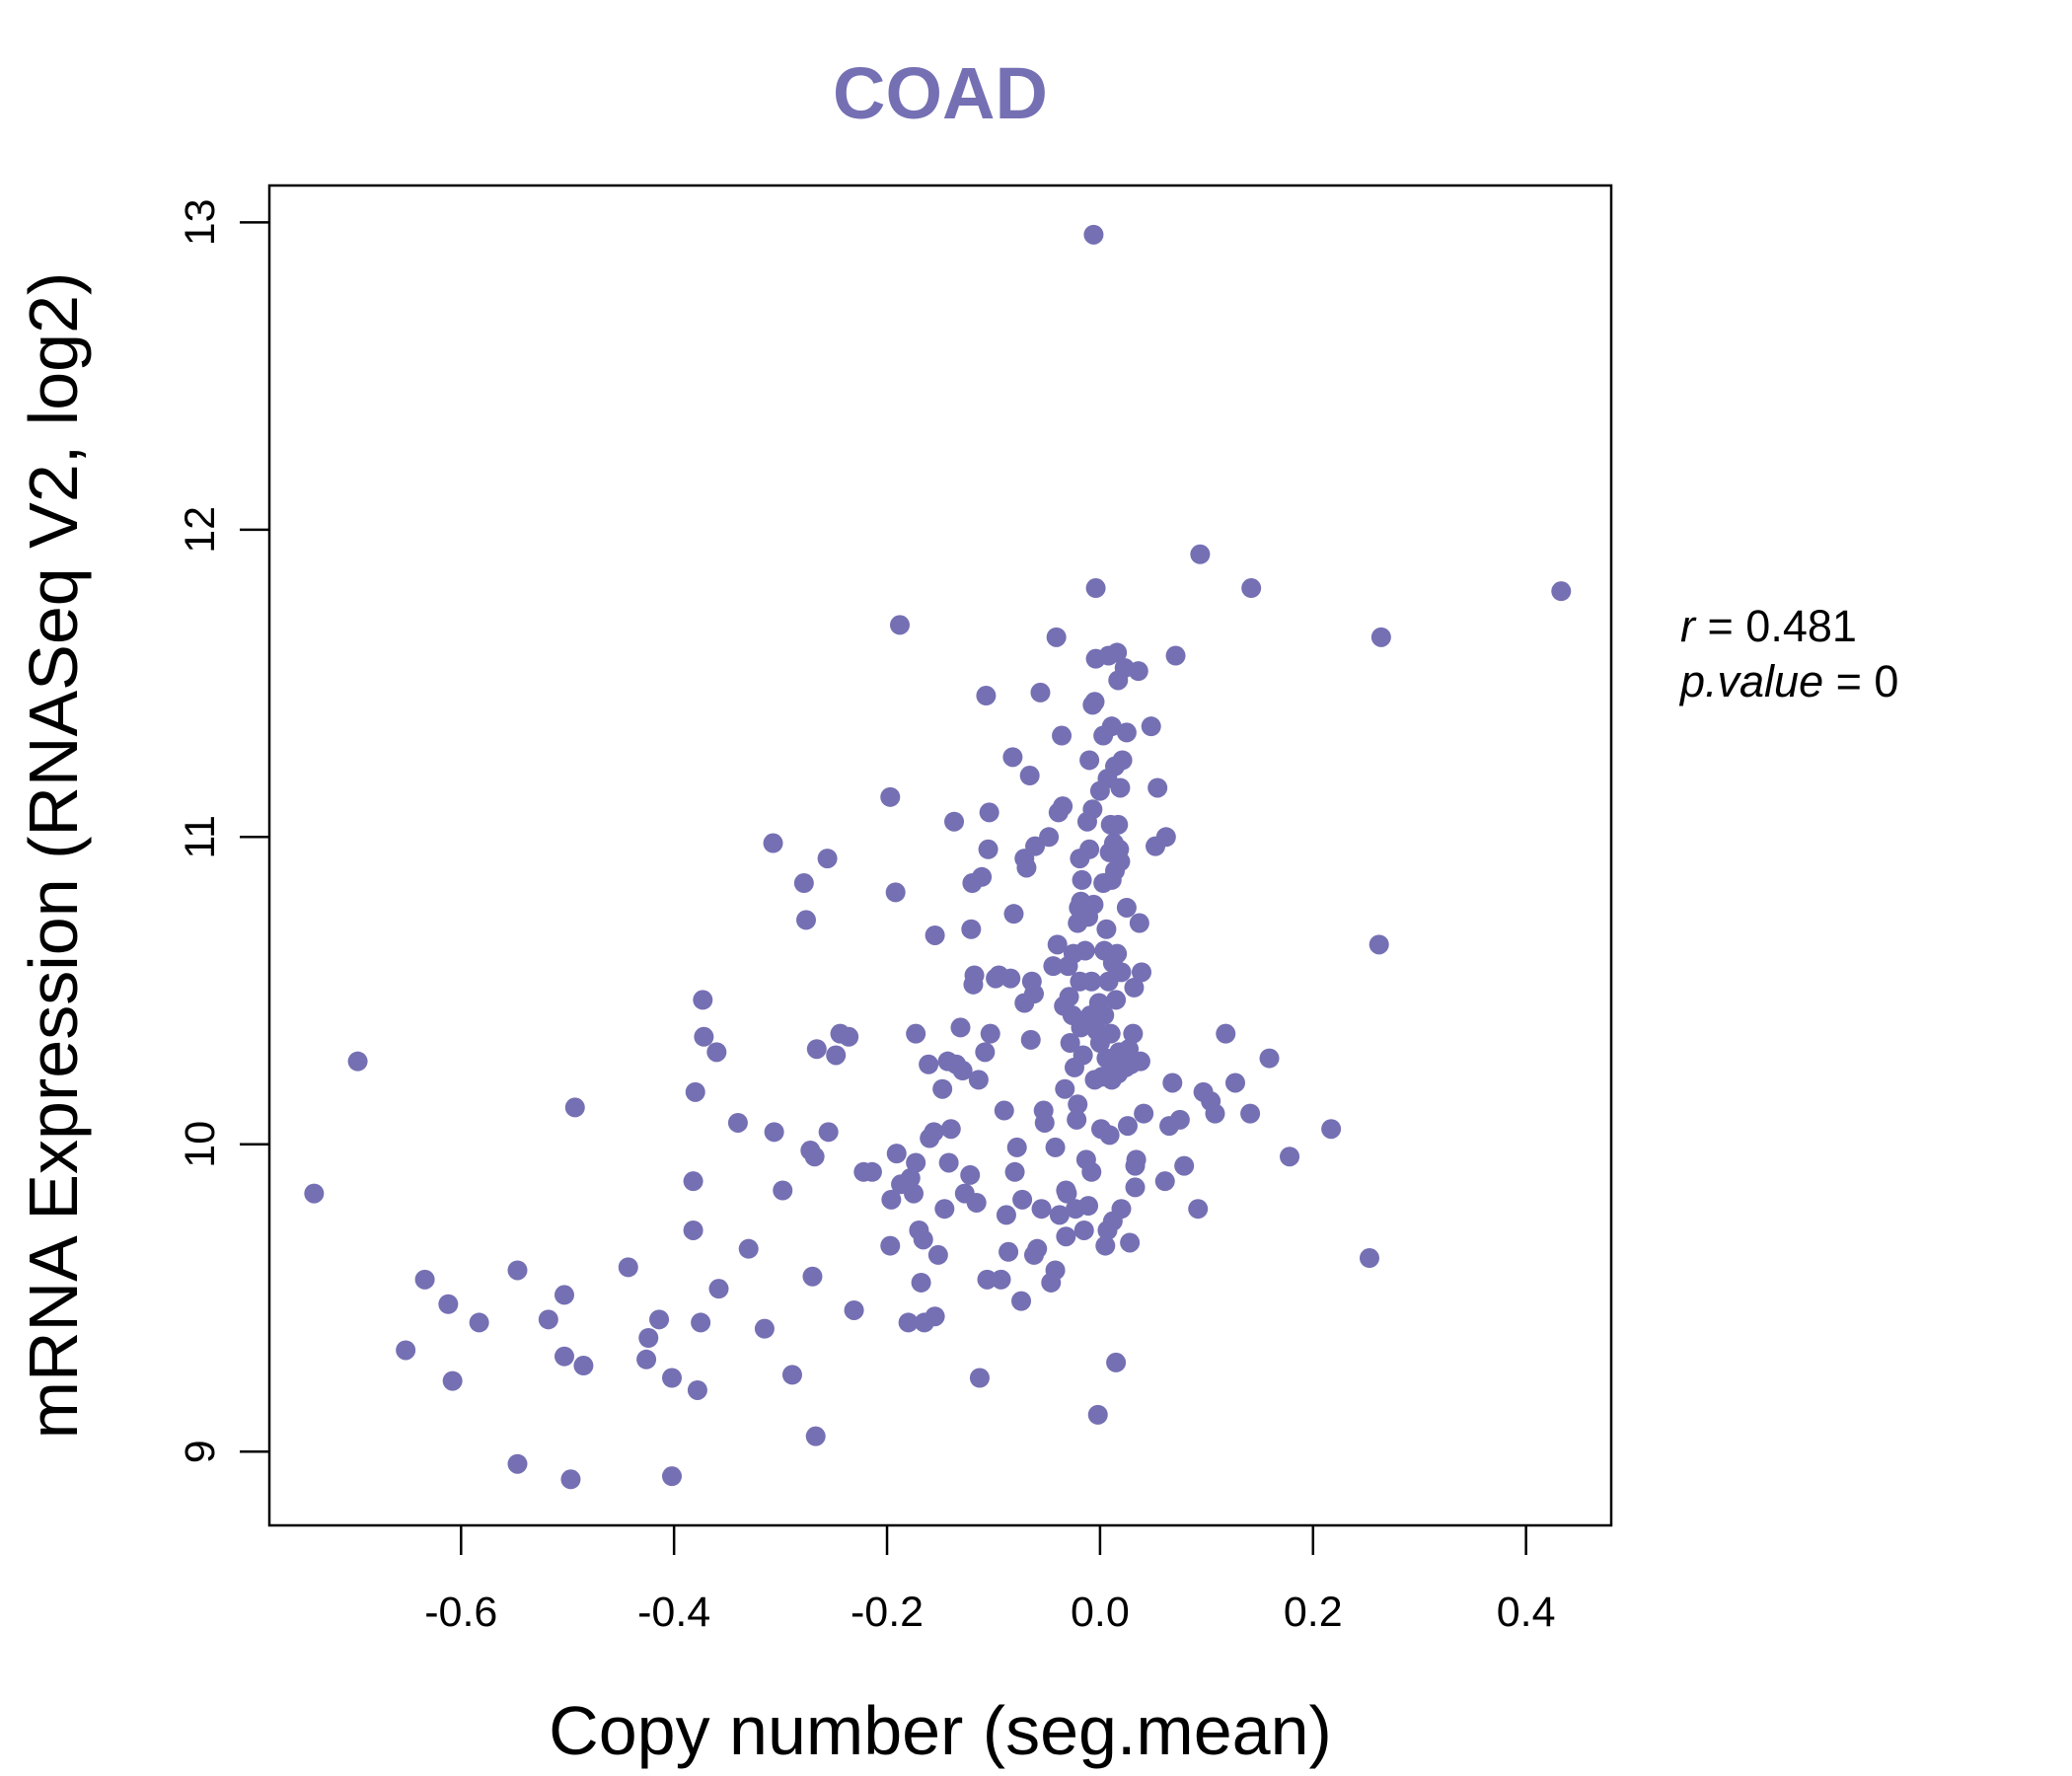 Image resolution: width=2072 pixels, height=1776 pixels. What do you see at coordinates (941, 93) in the screenshot?
I see `chart-title: COAD` at bounding box center [941, 93].